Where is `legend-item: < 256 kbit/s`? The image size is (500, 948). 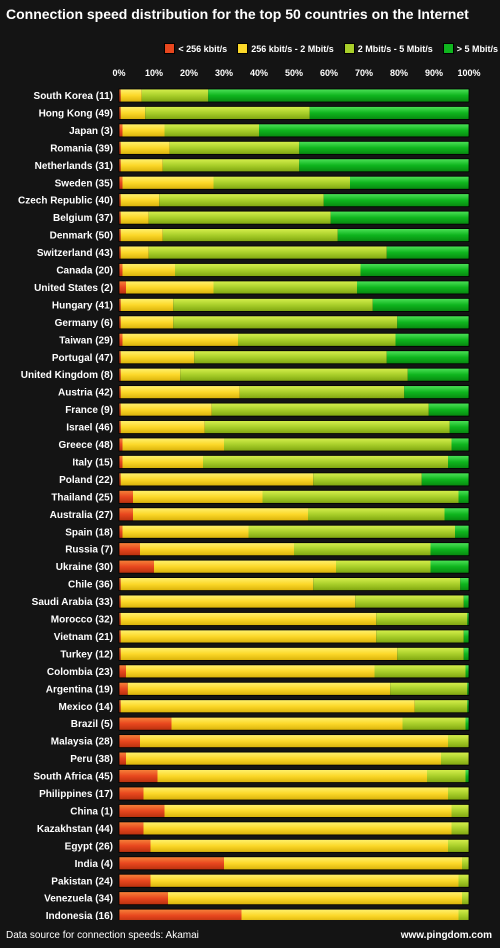 legend-item: < 256 kbit/s is located at coordinates (195, 48).